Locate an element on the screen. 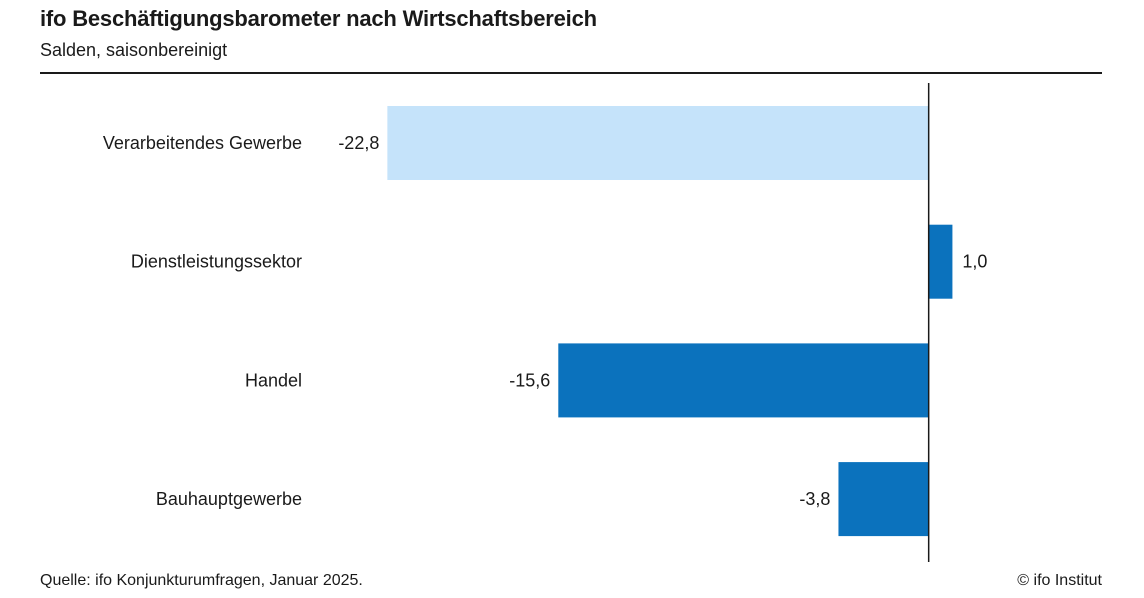 The height and width of the screenshot is (598, 1144). category-label: Handel is located at coordinates (273, 380).